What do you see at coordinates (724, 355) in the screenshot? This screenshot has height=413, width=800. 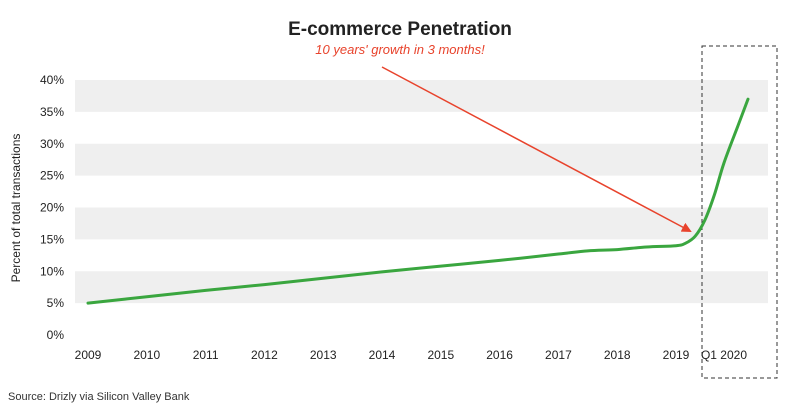 I see `x-tick-label: Q1 2020` at bounding box center [724, 355].